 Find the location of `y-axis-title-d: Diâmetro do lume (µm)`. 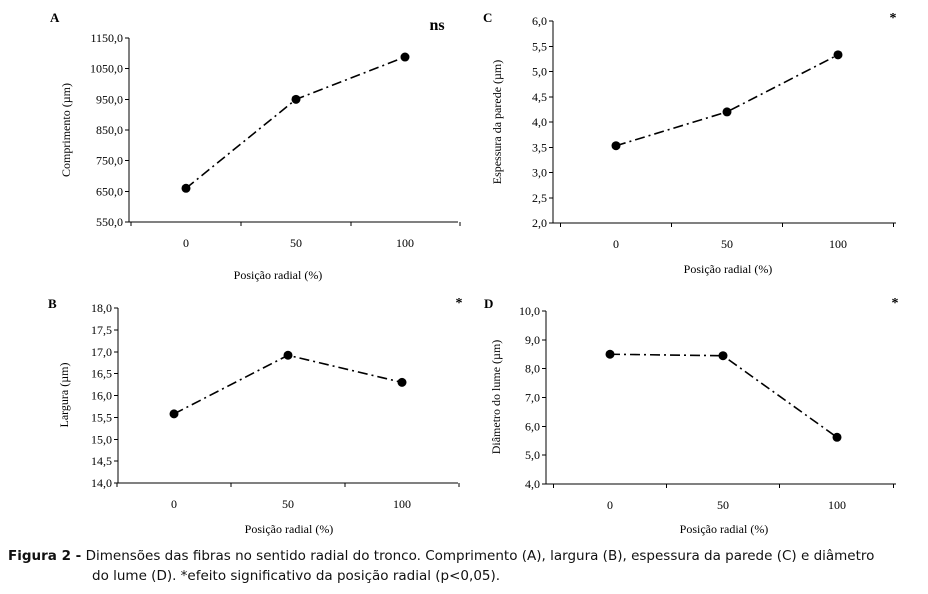

y-axis-title-d: Diâmetro do lume (µm) is located at coordinates (496, 397).